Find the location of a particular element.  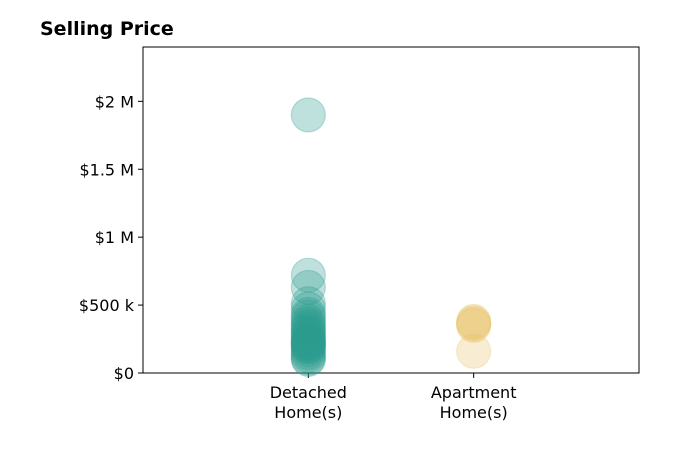

y-tick-label: $0 is located at coordinates (124, 373).